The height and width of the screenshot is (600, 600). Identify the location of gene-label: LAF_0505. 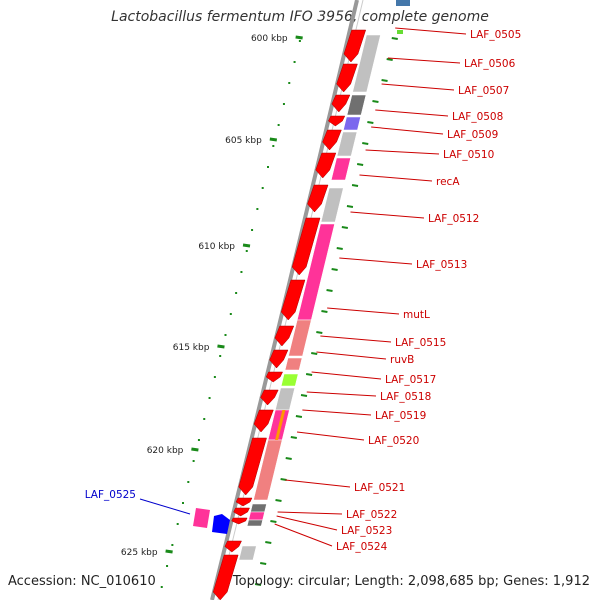
(495, 35).